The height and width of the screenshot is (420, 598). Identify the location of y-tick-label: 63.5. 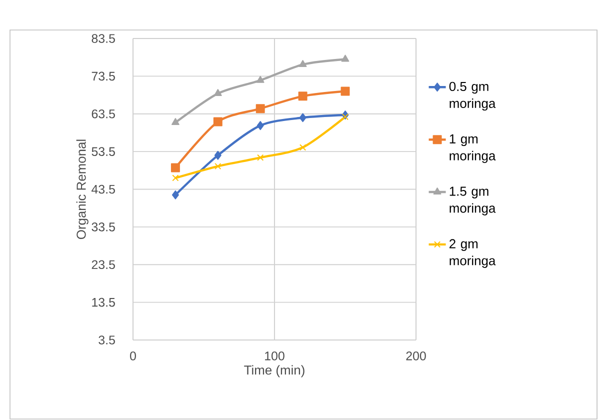
(103, 113).